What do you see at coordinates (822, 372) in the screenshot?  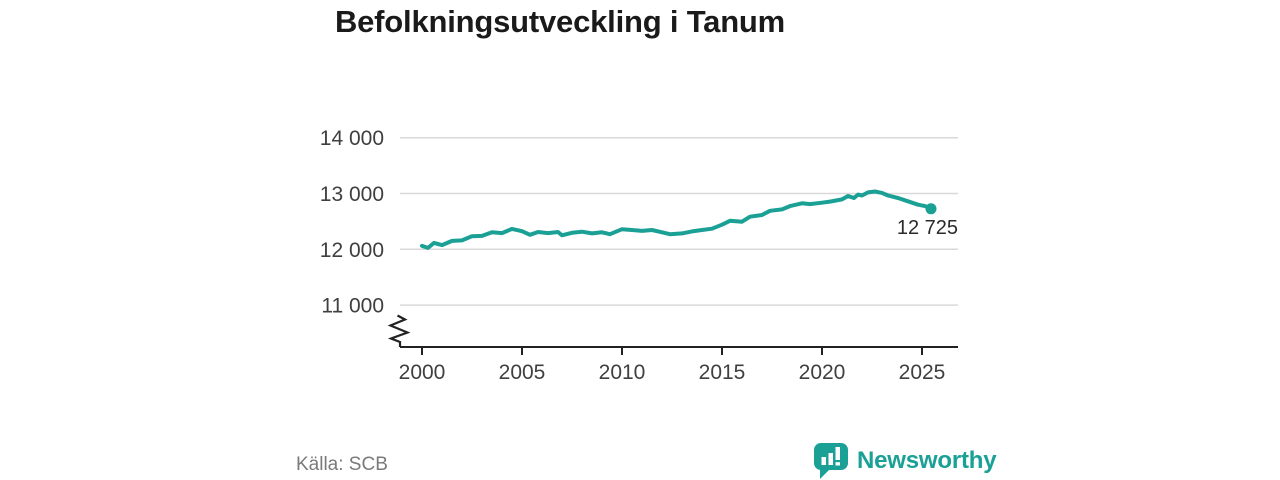 I see `x-tick-label: 2020` at bounding box center [822, 372].